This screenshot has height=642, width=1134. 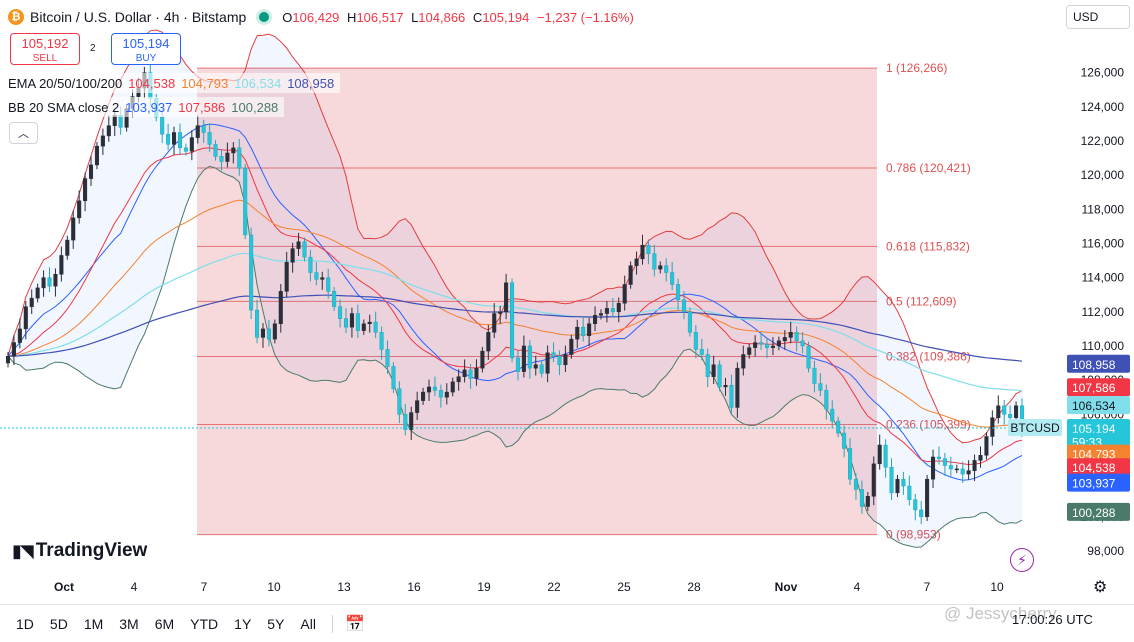 What do you see at coordinates (1094, 429) in the screenshot?
I see `price-tag-label: 105,194` at bounding box center [1094, 429].